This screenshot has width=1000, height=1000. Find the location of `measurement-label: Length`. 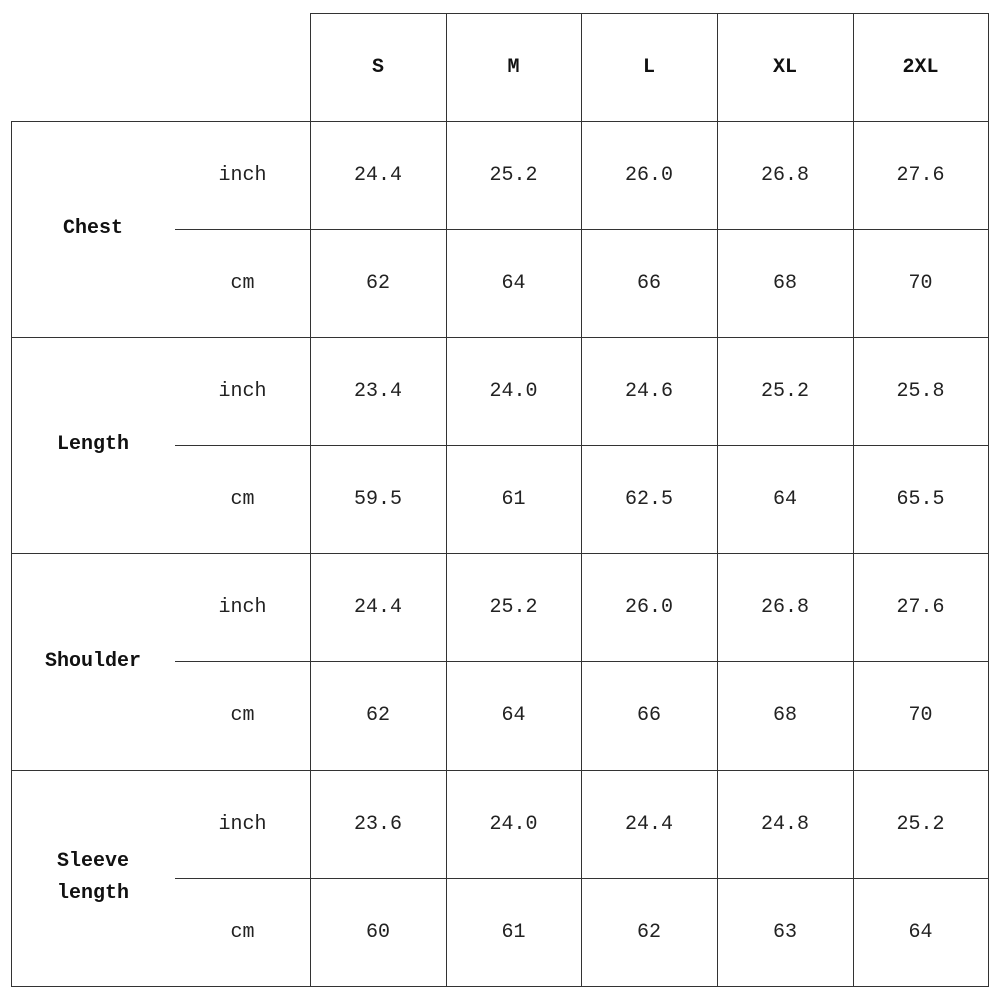

measurement-label: Length is located at coordinates (92, 444).